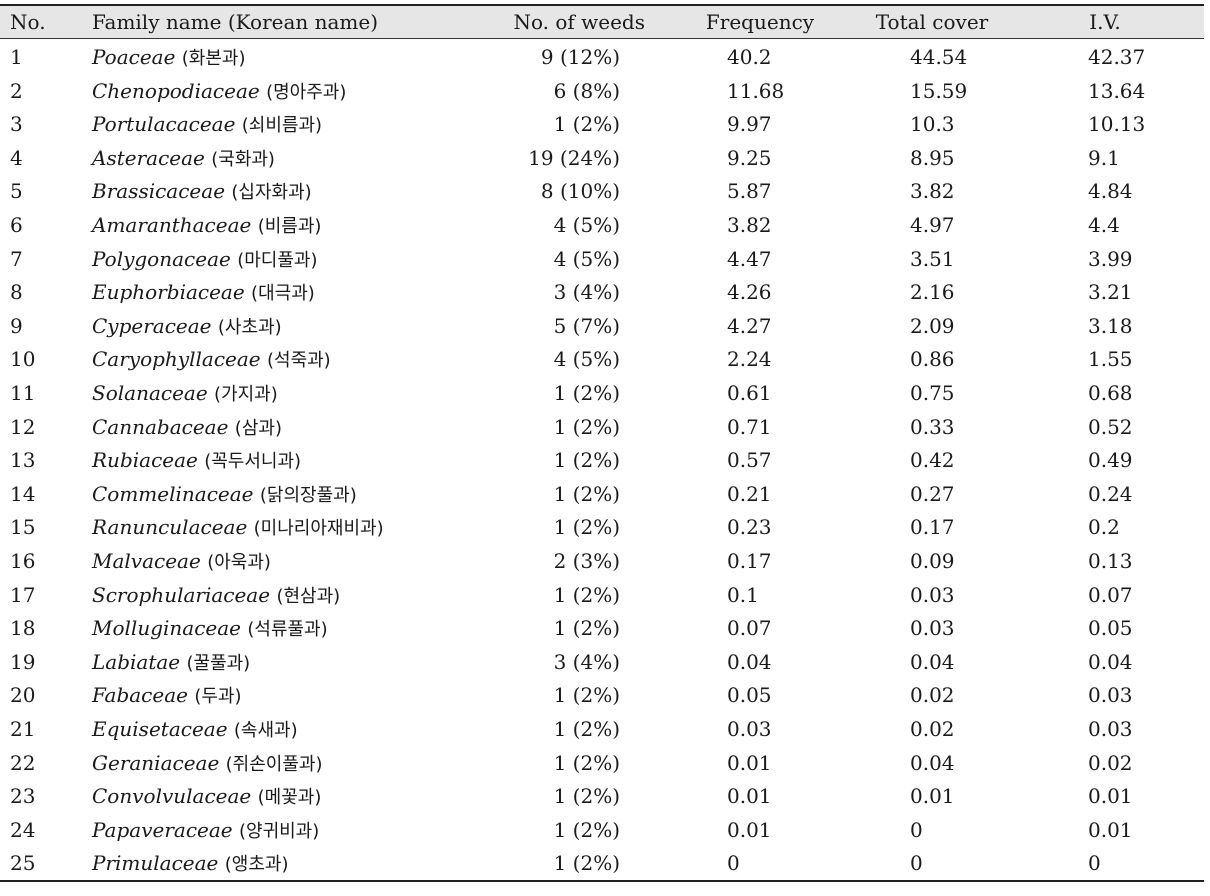  What do you see at coordinates (932, 729) in the screenshot?
I see `row-total-cover: 0.02` at bounding box center [932, 729].